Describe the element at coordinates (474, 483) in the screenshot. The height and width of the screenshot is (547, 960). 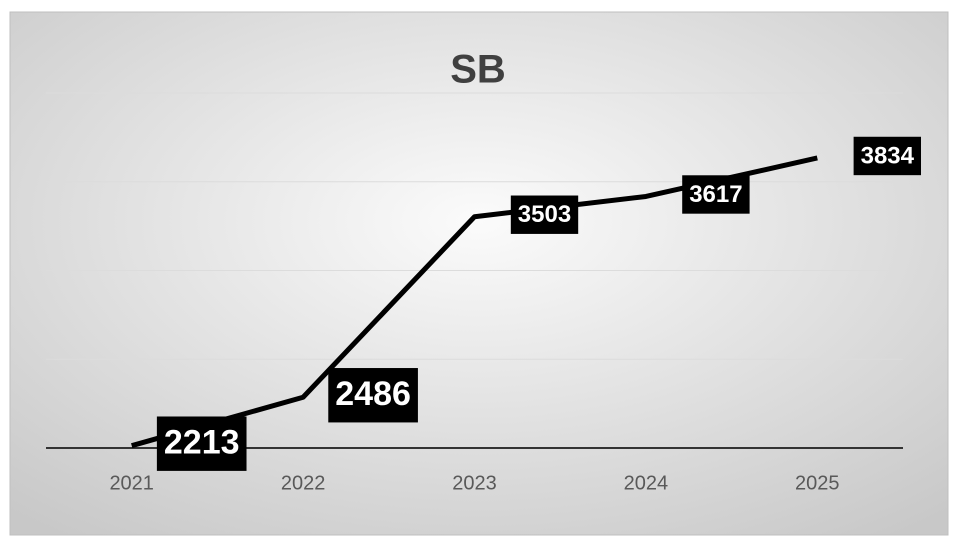
I see `x-tick-label: 2023` at that location.